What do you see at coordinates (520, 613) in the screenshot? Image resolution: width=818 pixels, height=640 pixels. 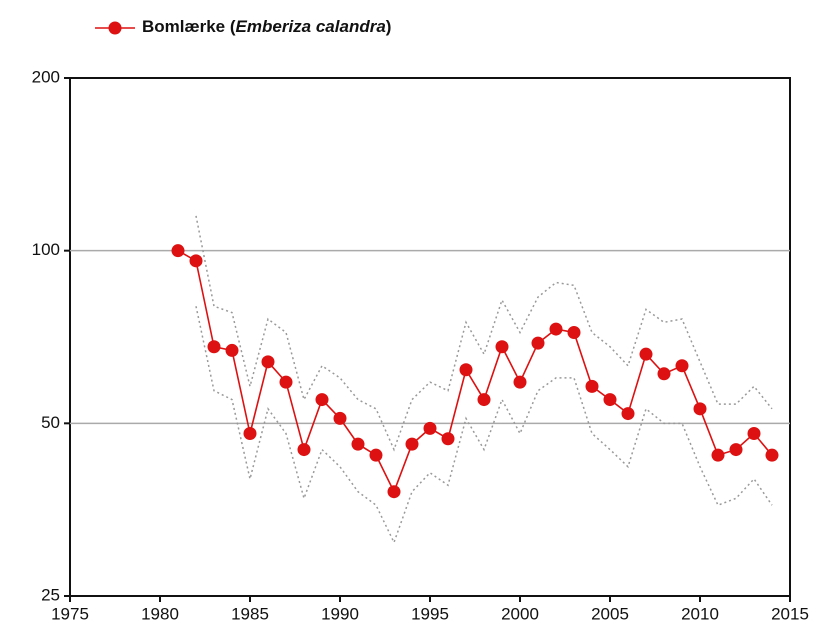 I see `x-tick-label: 2000` at bounding box center [520, 613].